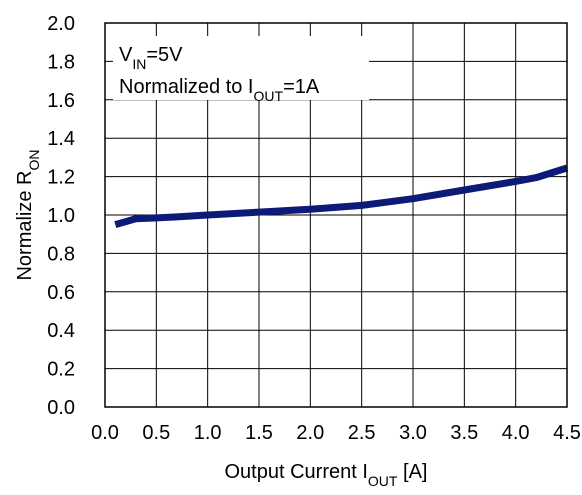 The image size is (582, 495). I want to click on annotation-box, so click(241, 68).